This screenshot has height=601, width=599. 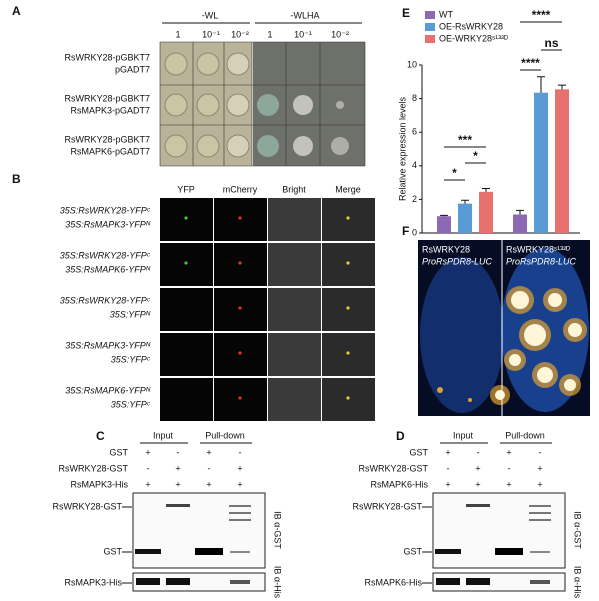 What do you see at coordinates (414, 98) in the screenshot?
I see `y-tick-label: 8` at bounding box center [414, 98].